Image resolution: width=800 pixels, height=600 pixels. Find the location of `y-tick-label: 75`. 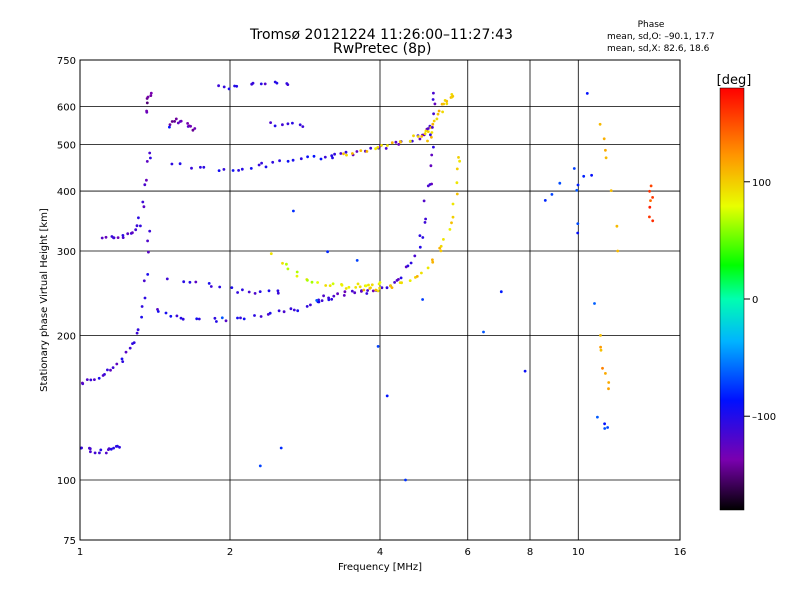

y-tick-label: 75 is located at coordinates (69, 541).